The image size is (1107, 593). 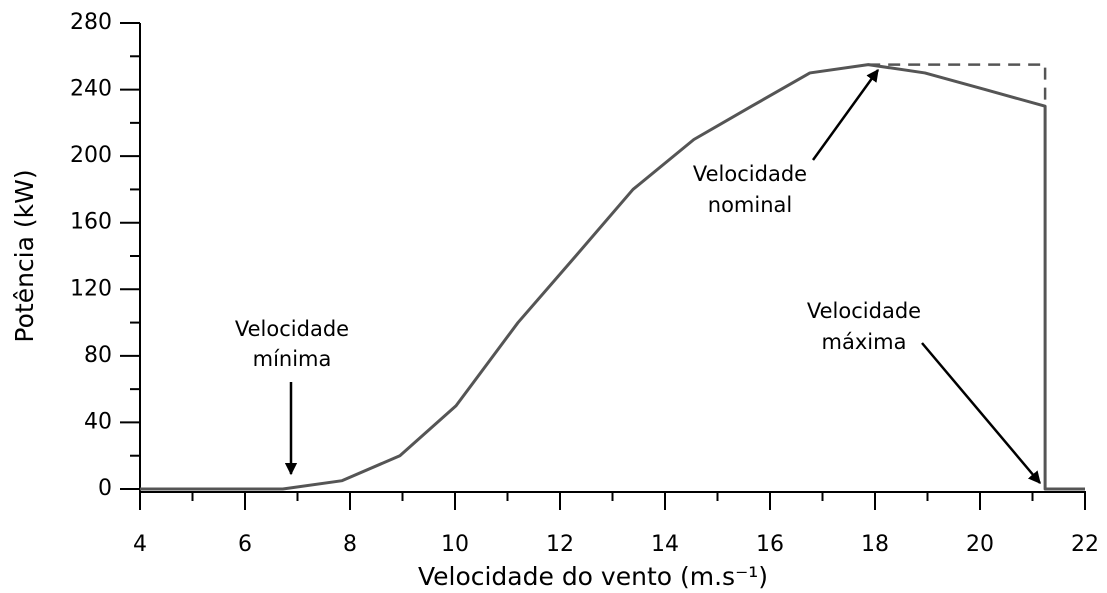 I want to click on y-tick-label: 0, so click(x=105, y=488).